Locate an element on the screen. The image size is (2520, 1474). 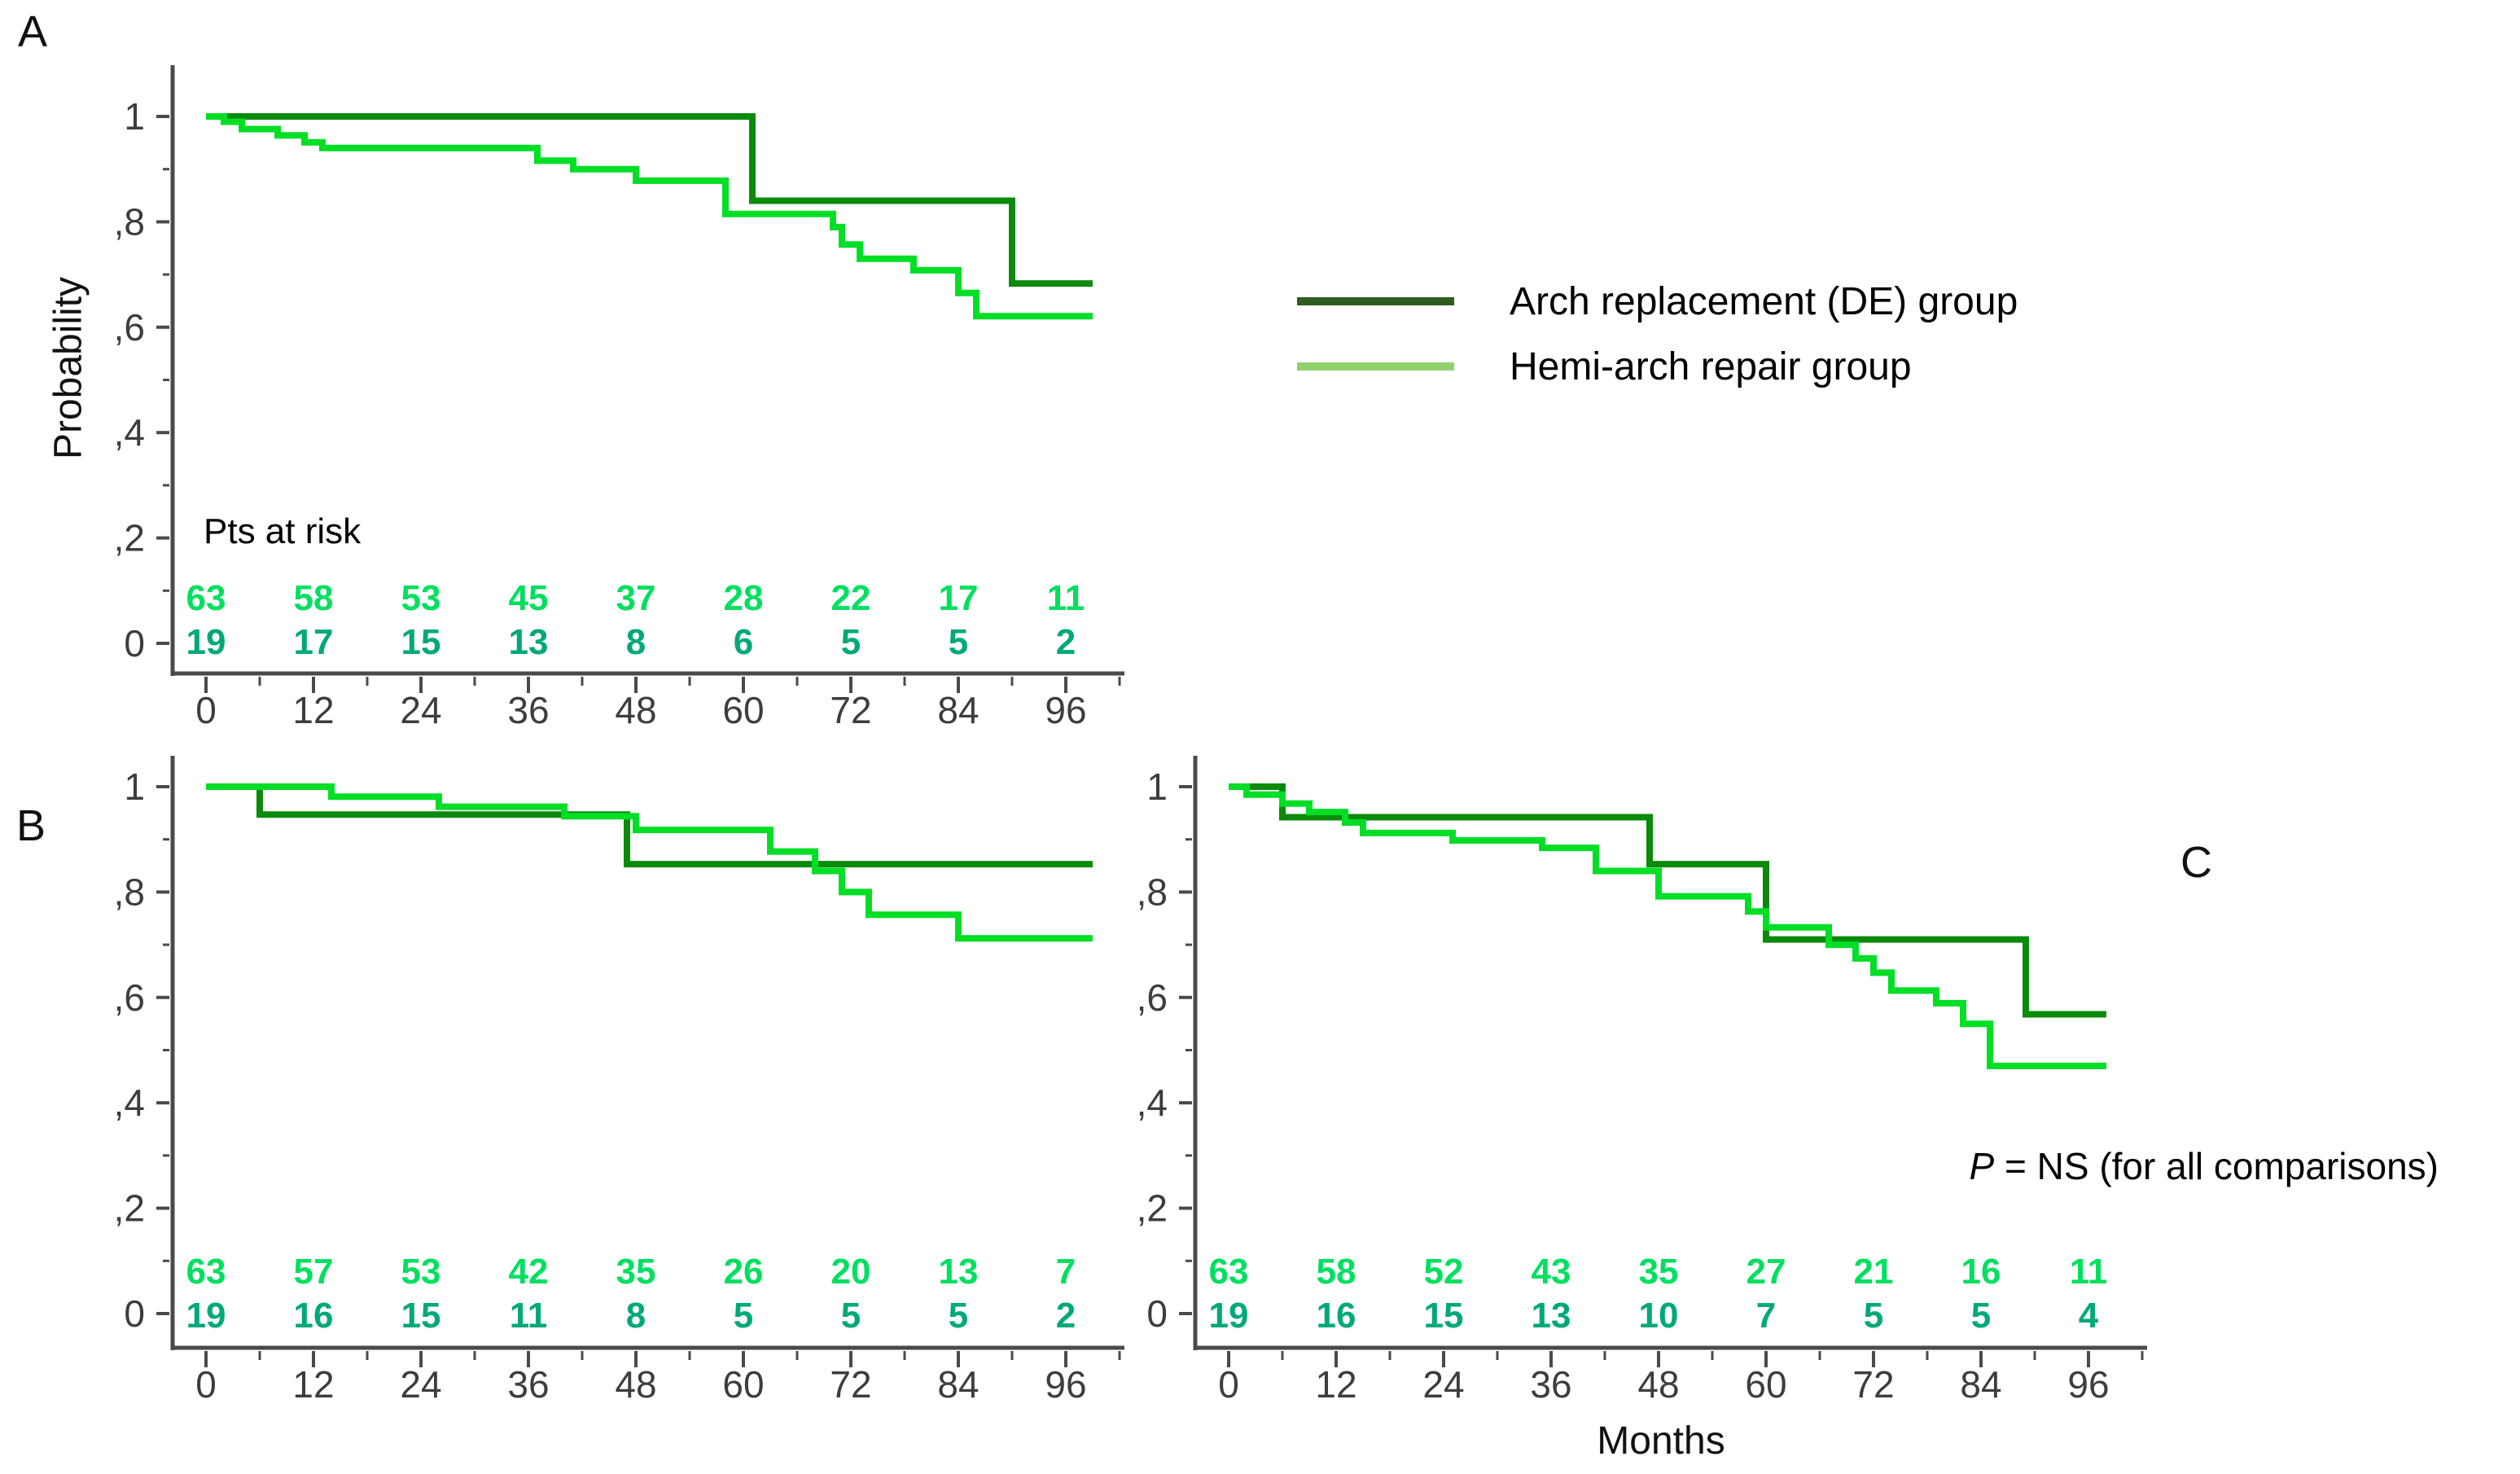
panel-a-label: A is located at coordinates (33, 32).